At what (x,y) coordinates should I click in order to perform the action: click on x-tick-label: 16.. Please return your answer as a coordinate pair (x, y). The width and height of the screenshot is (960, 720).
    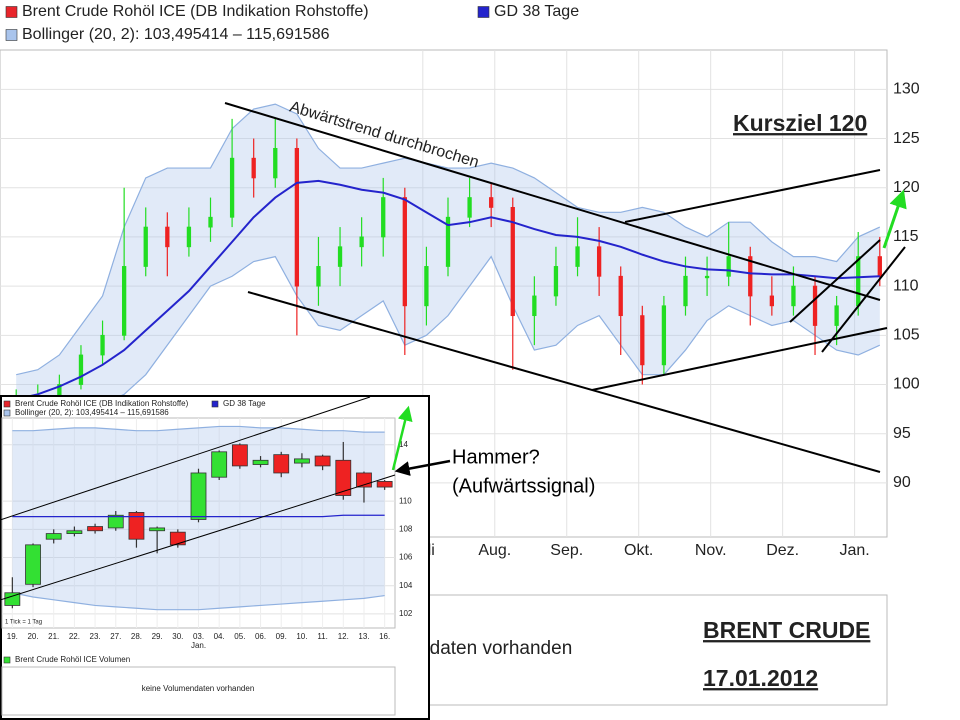
    Looking at the image, I should click on (384, 636).